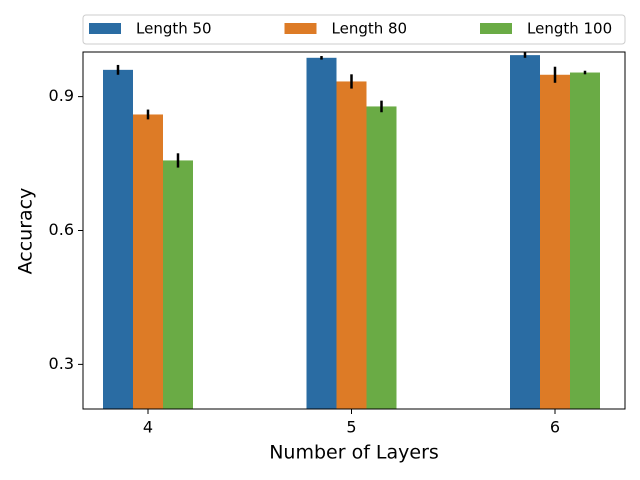  Describe the element at coordinates (61, 95) in the screenshot. I see `y-tick-label: 0.9` at that location.